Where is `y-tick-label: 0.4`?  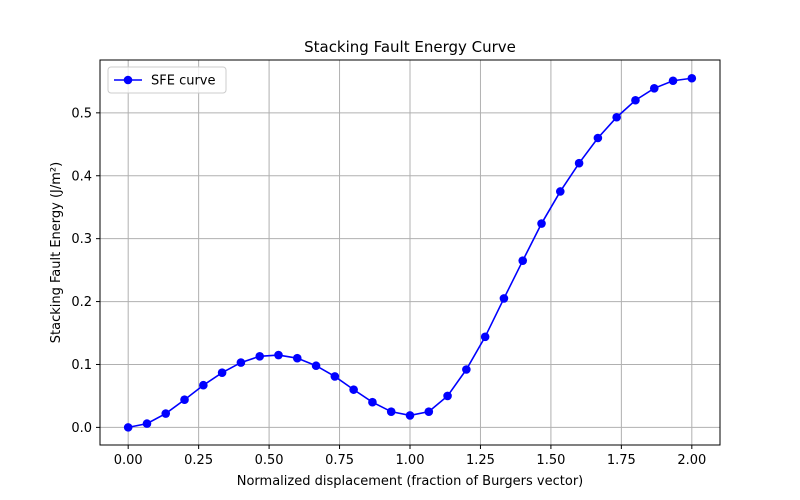
y-tick-label: 0.4 is located at coordinates (81, 176).